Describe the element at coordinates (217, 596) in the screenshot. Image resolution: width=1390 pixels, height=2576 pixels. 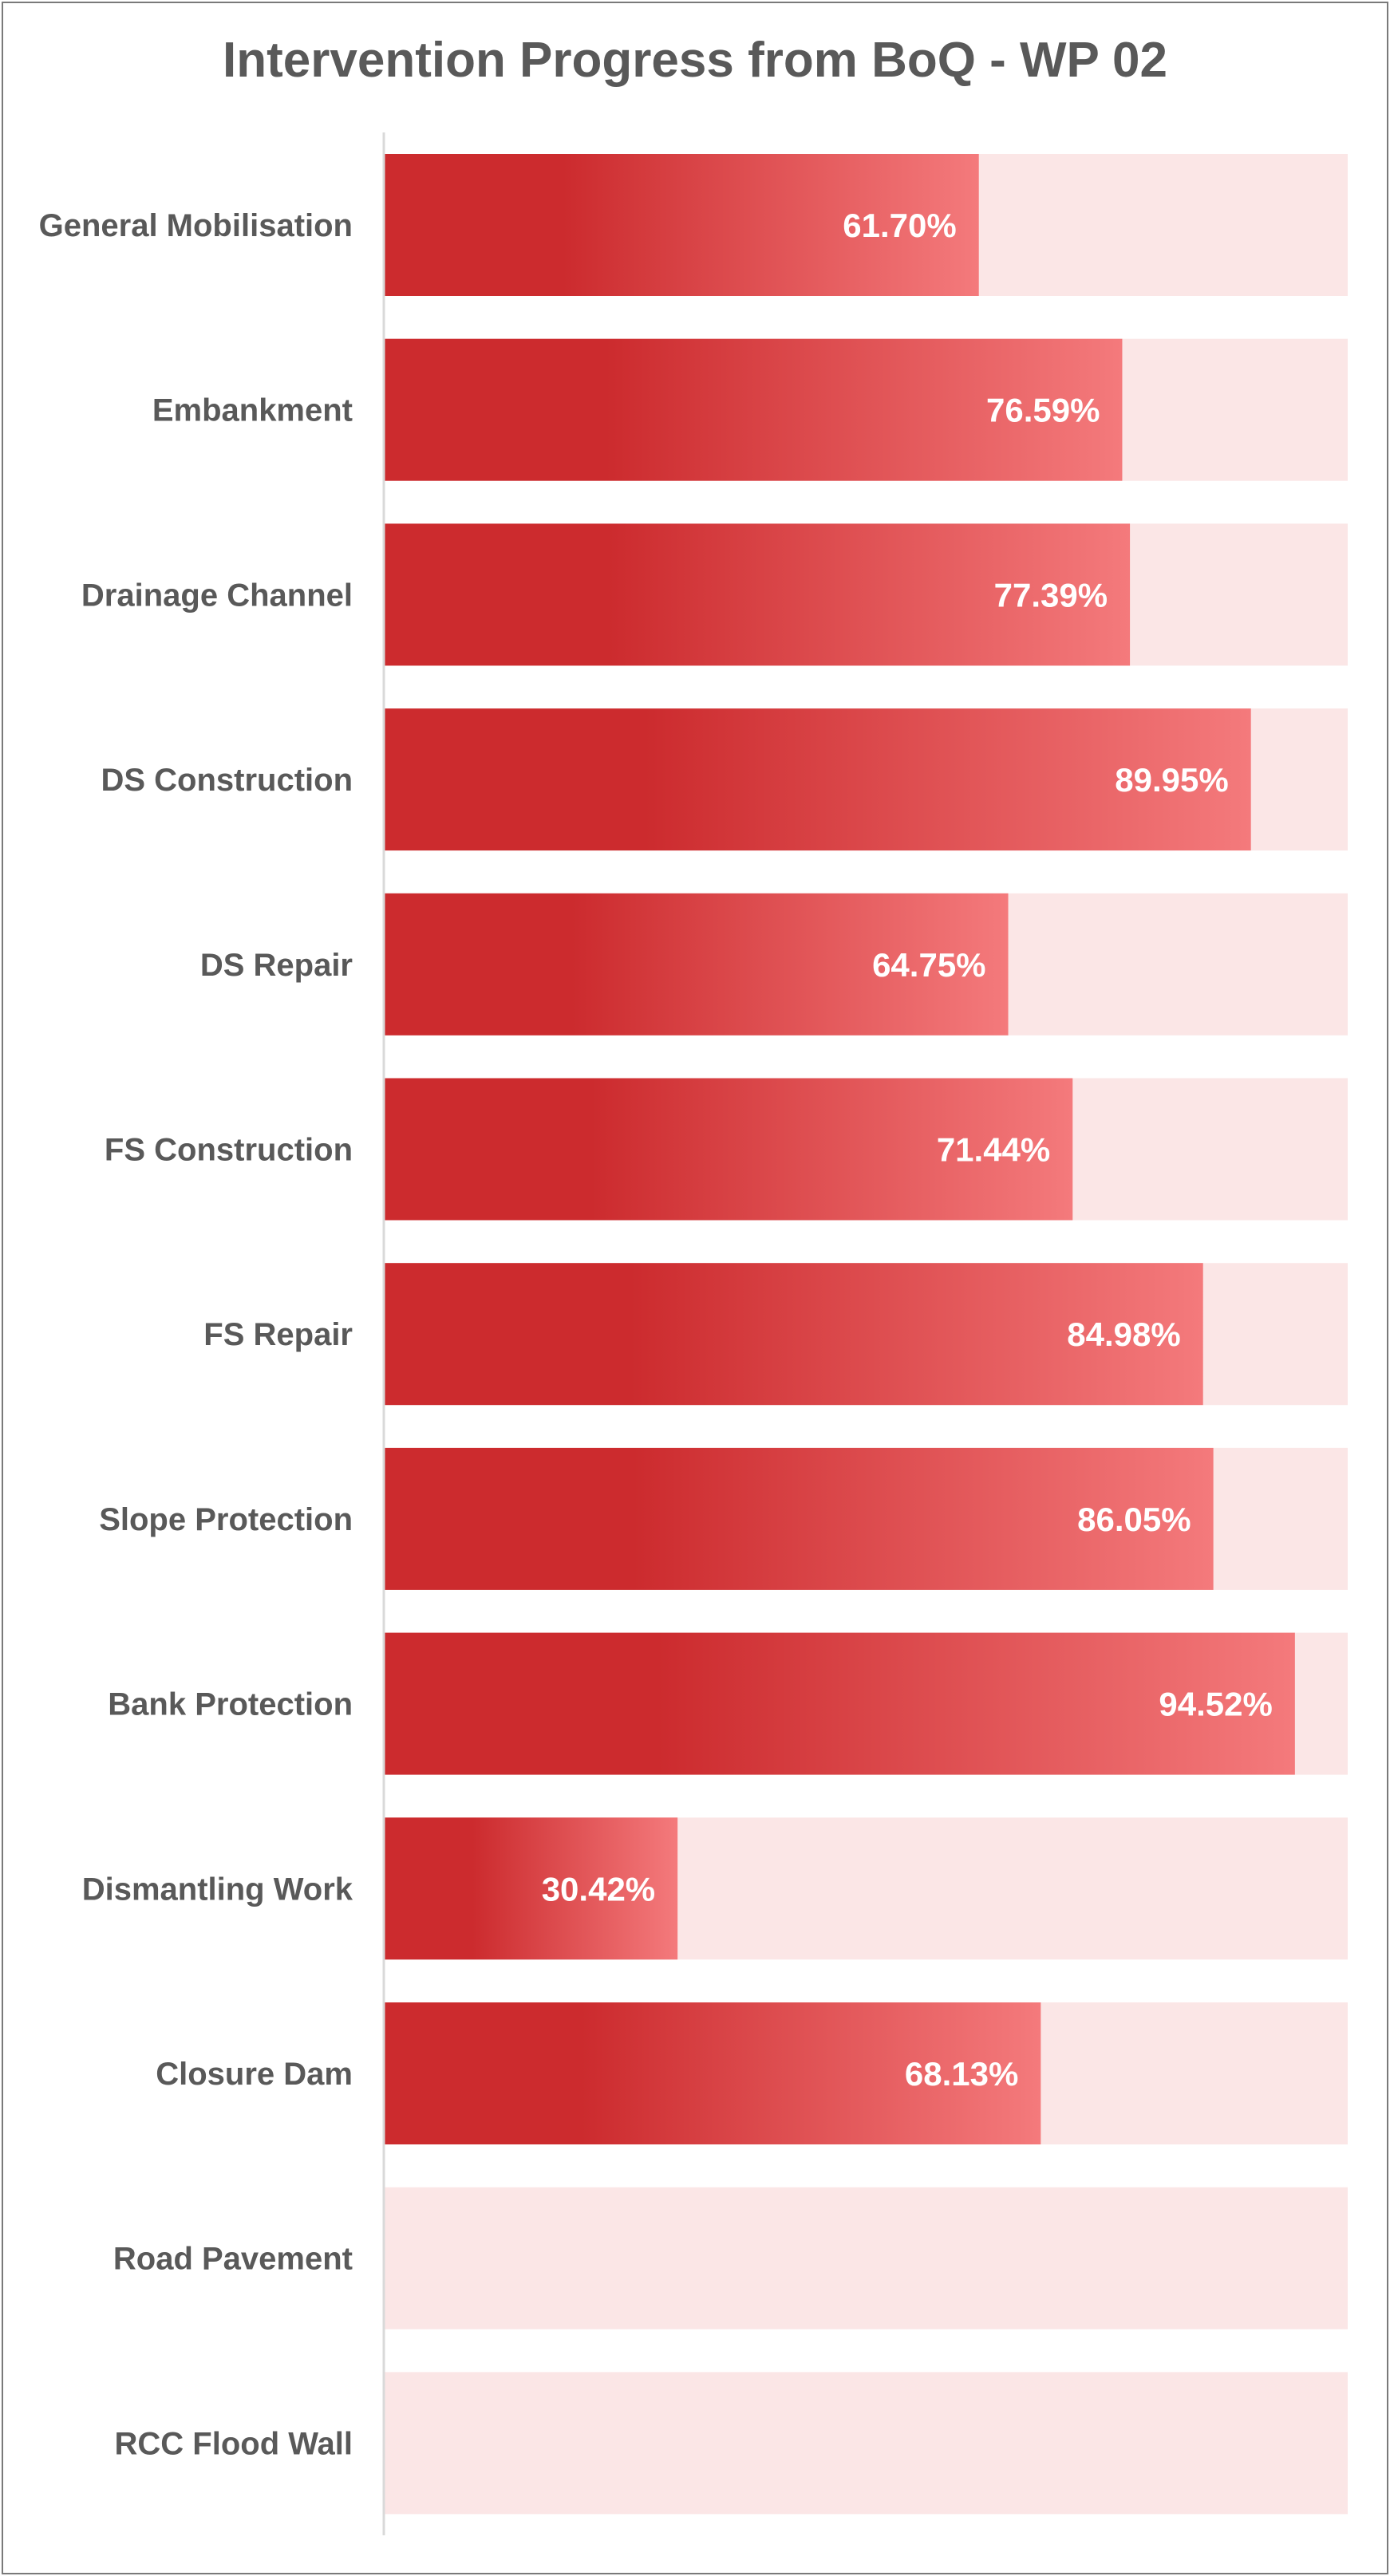
I see `category-label: Drainage Channel` at that location.